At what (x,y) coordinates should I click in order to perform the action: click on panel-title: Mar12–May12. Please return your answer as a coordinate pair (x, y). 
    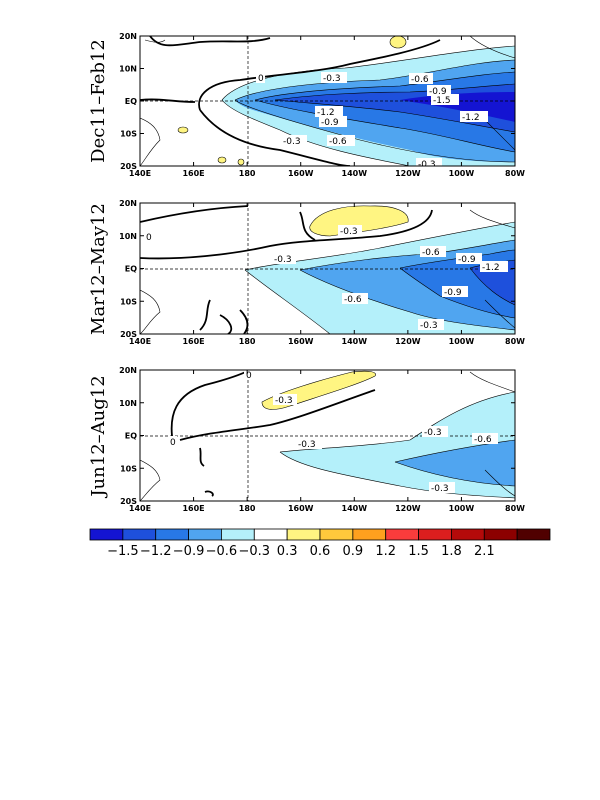
    Looking at the image, I should click on (98, 269).